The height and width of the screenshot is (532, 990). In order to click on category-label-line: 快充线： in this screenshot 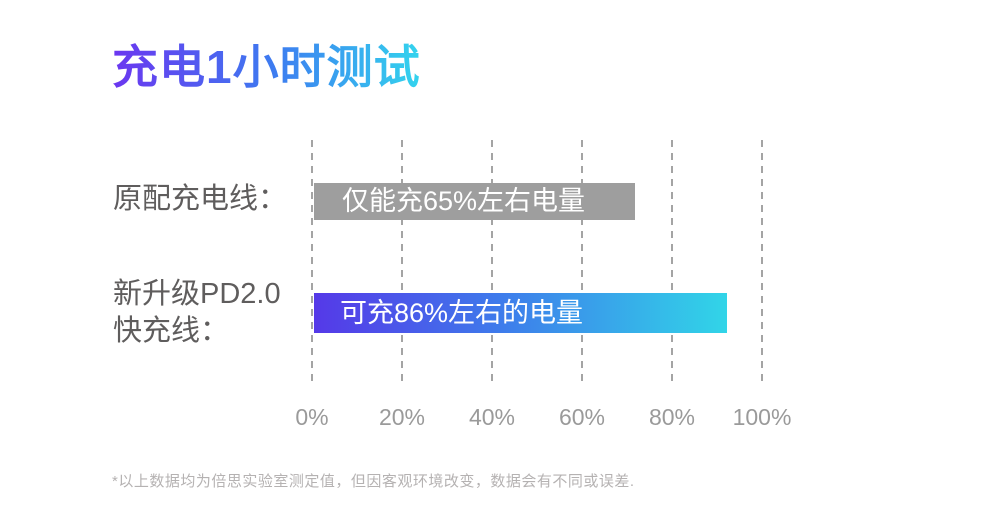, I will do `click(171, 331)`.